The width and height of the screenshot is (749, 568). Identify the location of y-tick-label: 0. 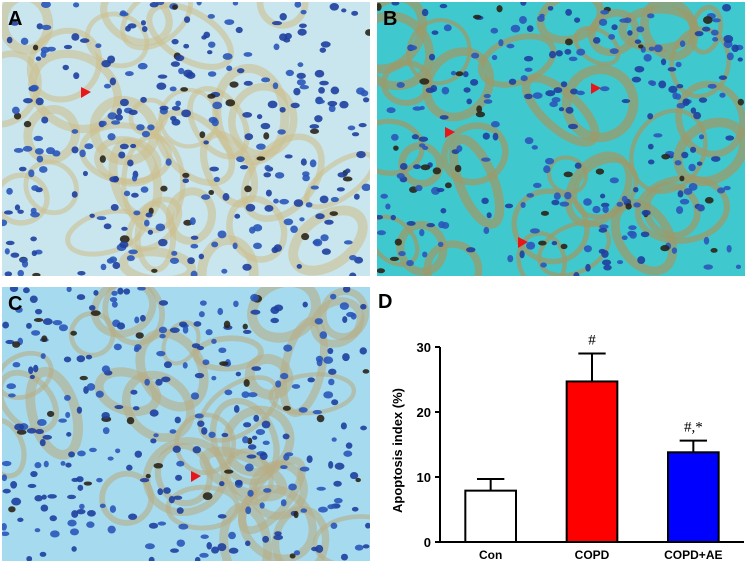
(427, 542).